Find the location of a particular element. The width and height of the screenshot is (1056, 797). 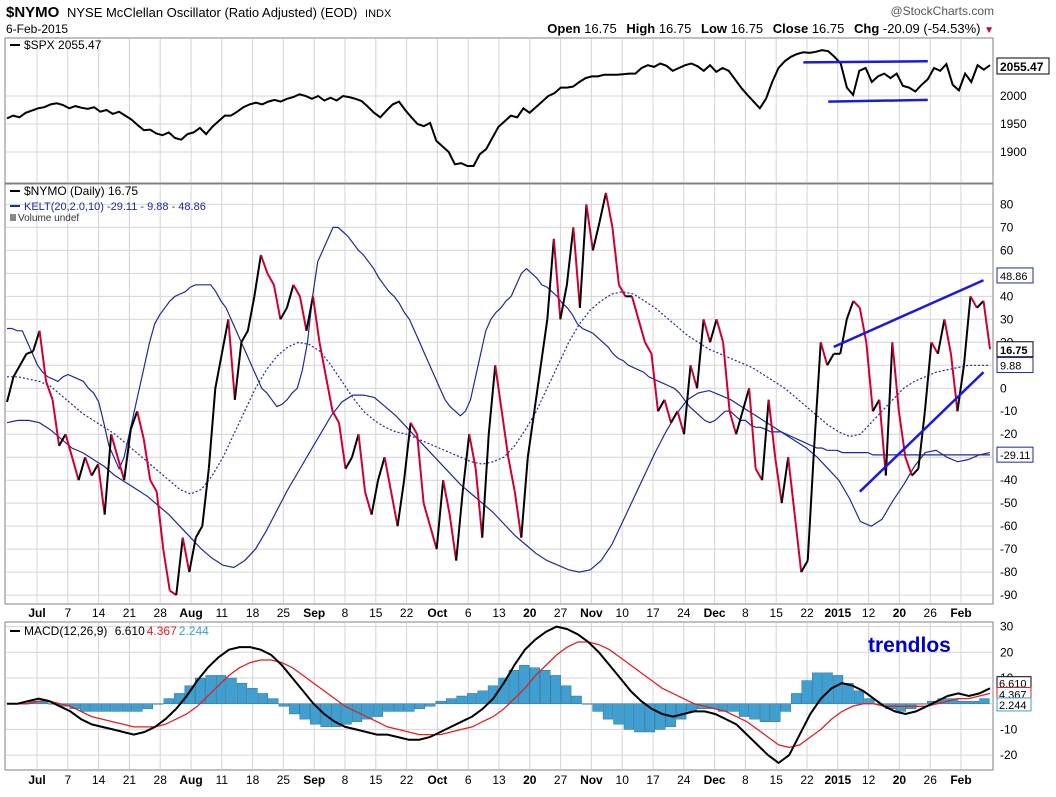

nymo-tick-label: -70 is located at coordinates (1009, 549).